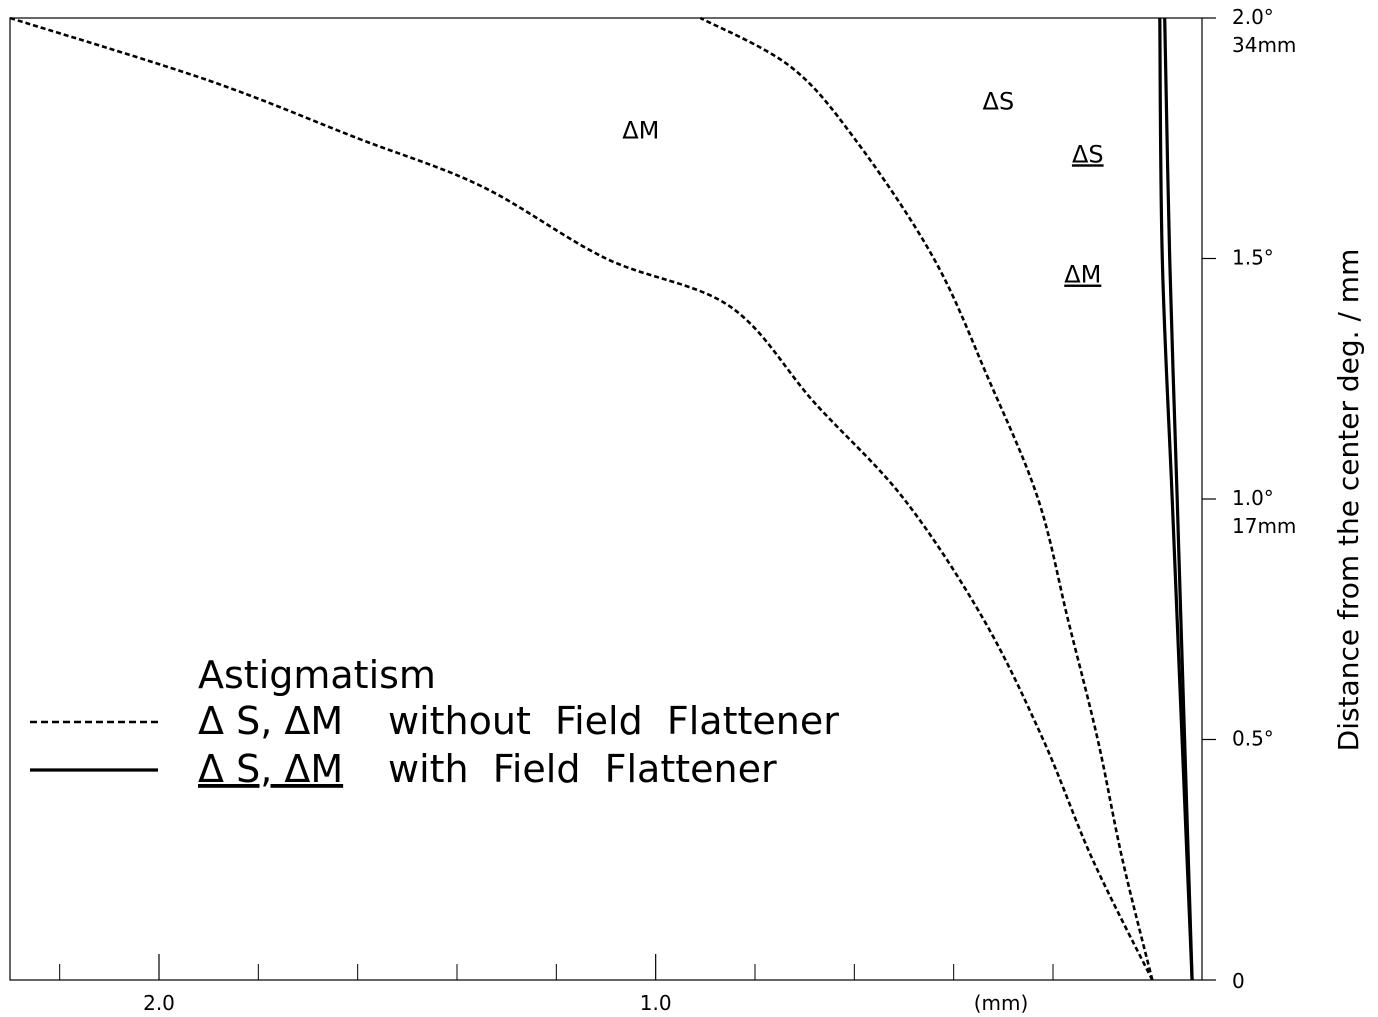 This screenshot has width=1378, height=1017. I want to click on y-tick-sublabel: 34mm, so click(1264, 45).